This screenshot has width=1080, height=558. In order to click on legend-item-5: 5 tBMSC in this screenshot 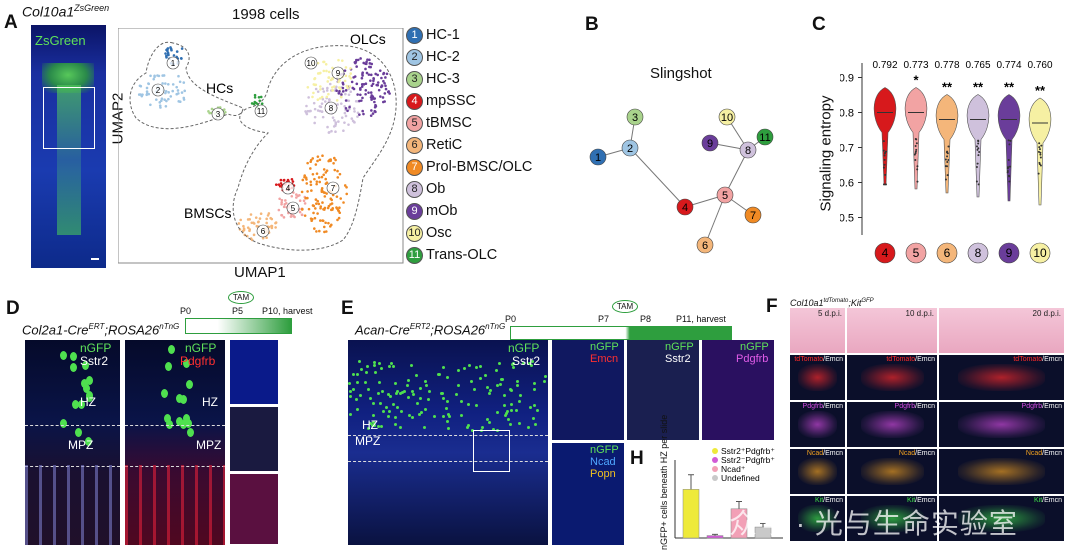, I will do `click(439, 123)`.